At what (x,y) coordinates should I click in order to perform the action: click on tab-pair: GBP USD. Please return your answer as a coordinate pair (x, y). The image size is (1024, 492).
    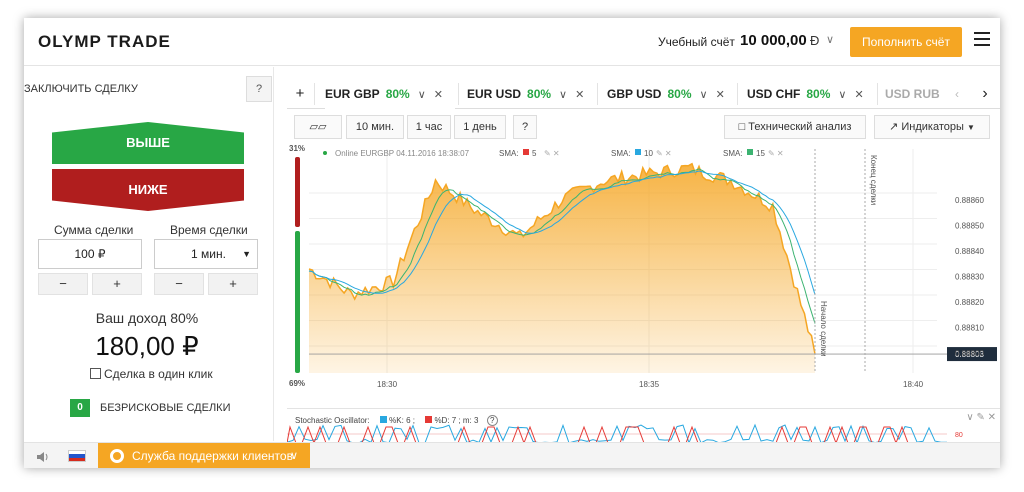
    Looking at the image, I should click on (634, 94).